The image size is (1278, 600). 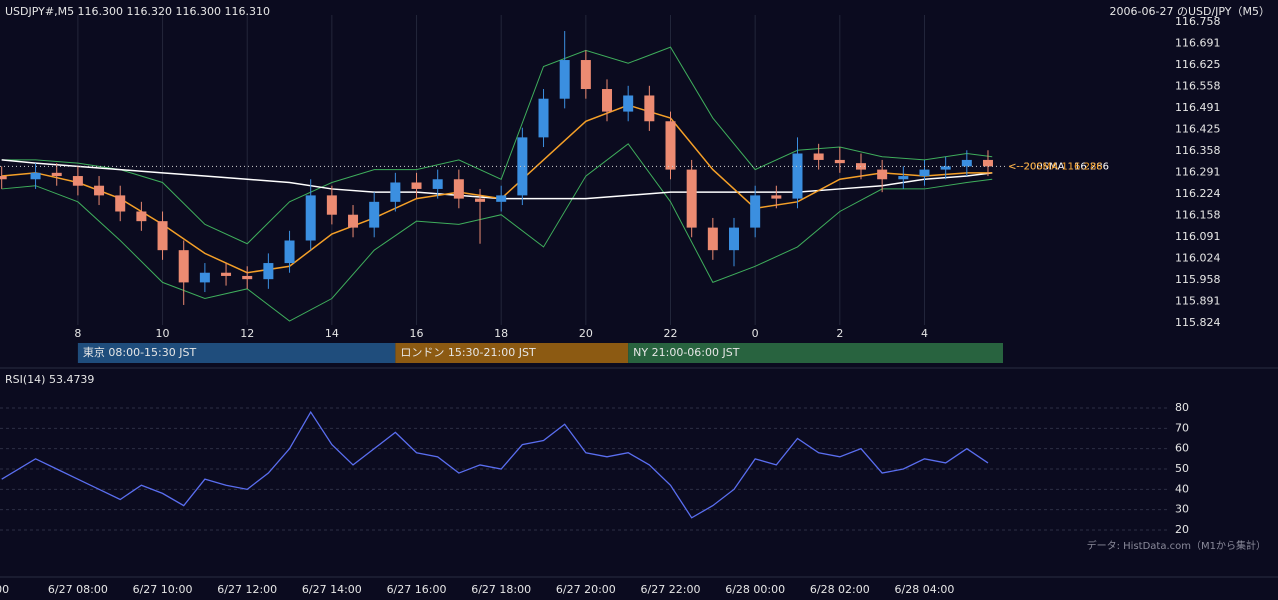 I want to click on source-note: データ: HistData.com（M1から集計）, so click(x=1176, y=545).